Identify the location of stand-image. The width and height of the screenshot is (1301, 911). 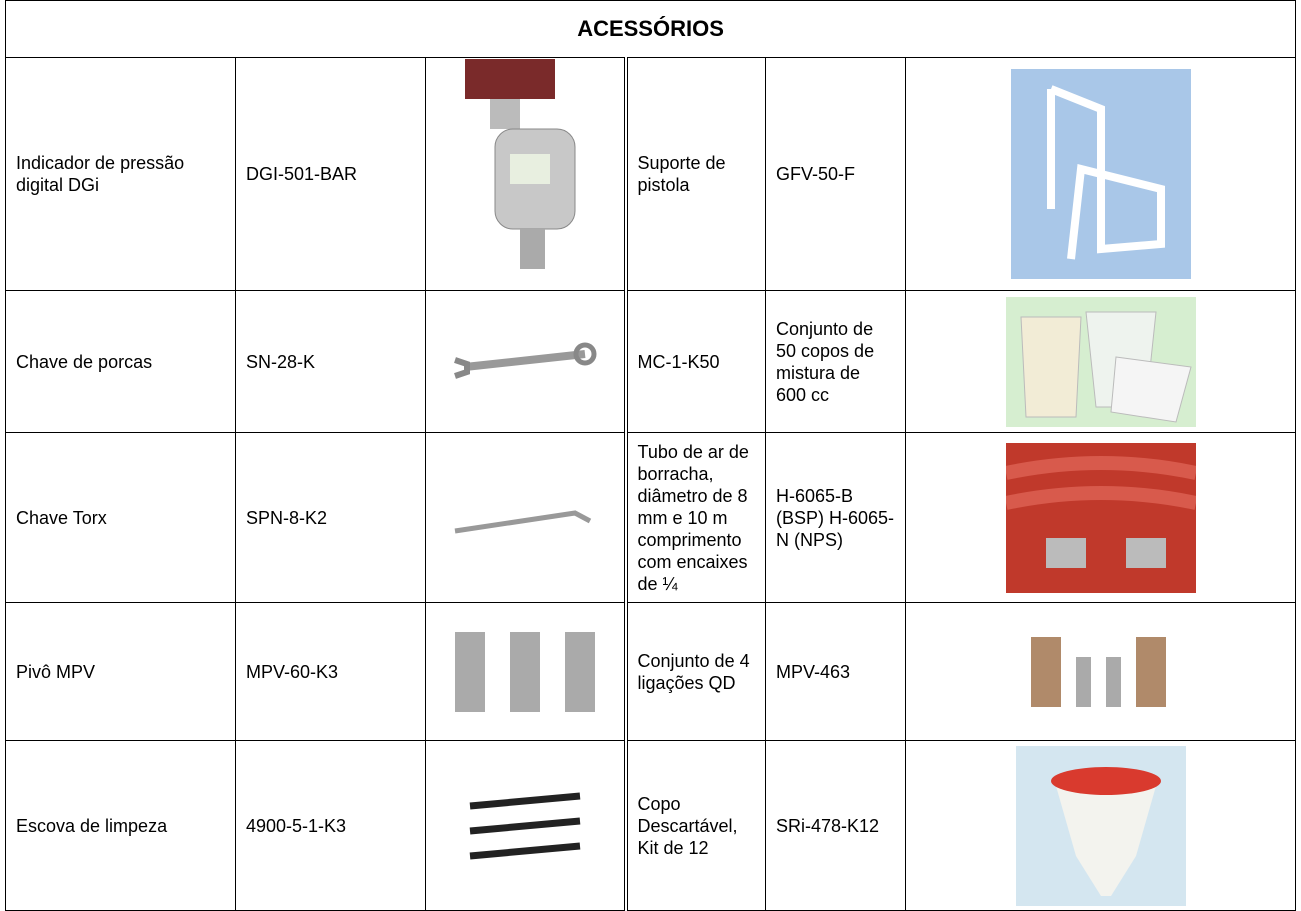
(1100, 174).